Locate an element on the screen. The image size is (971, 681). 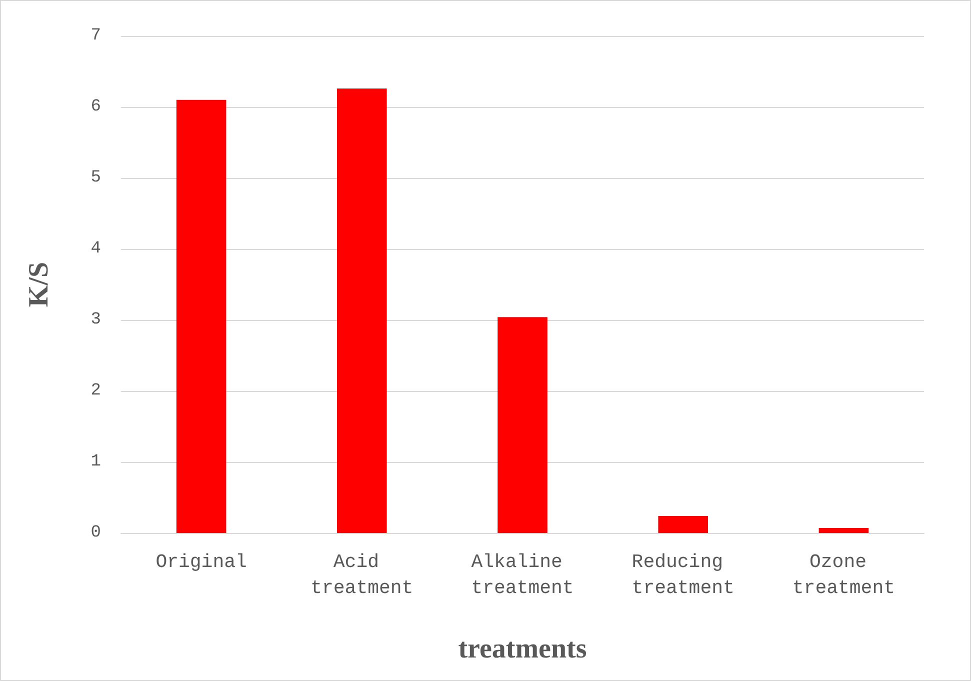
y-tick-label: 6 is located at coordinates (95, 107).